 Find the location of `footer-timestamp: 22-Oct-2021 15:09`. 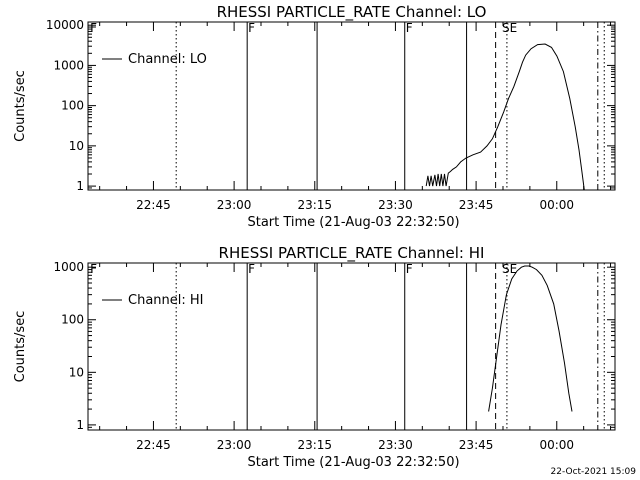

footer-timestamp: 22-Oct-2021 15:09 is located at coordinates (594, 472).